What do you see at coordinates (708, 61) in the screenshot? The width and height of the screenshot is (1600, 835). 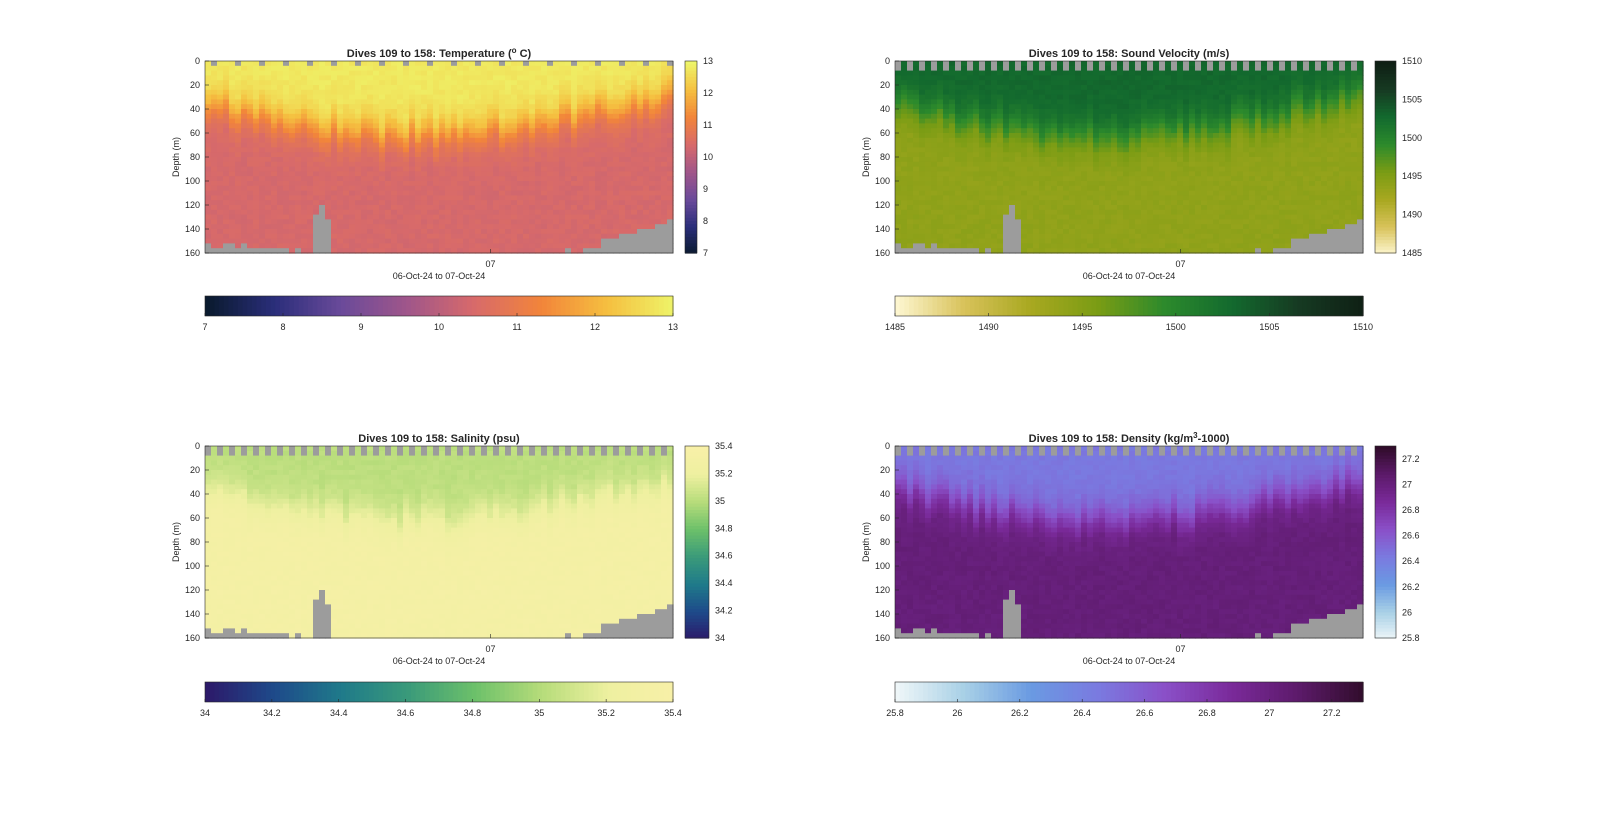 I see `colorbar-tick-label: 13` at bounding box center [708, 61].